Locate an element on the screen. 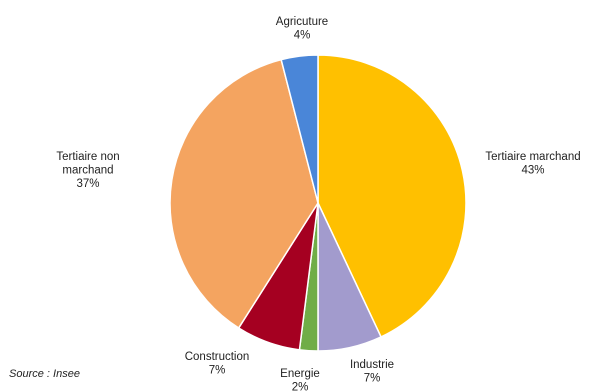 This screenshot has height=392, width=598. slice-label-agricuture: Agricuture 4% is located at coordinates (302, 29).